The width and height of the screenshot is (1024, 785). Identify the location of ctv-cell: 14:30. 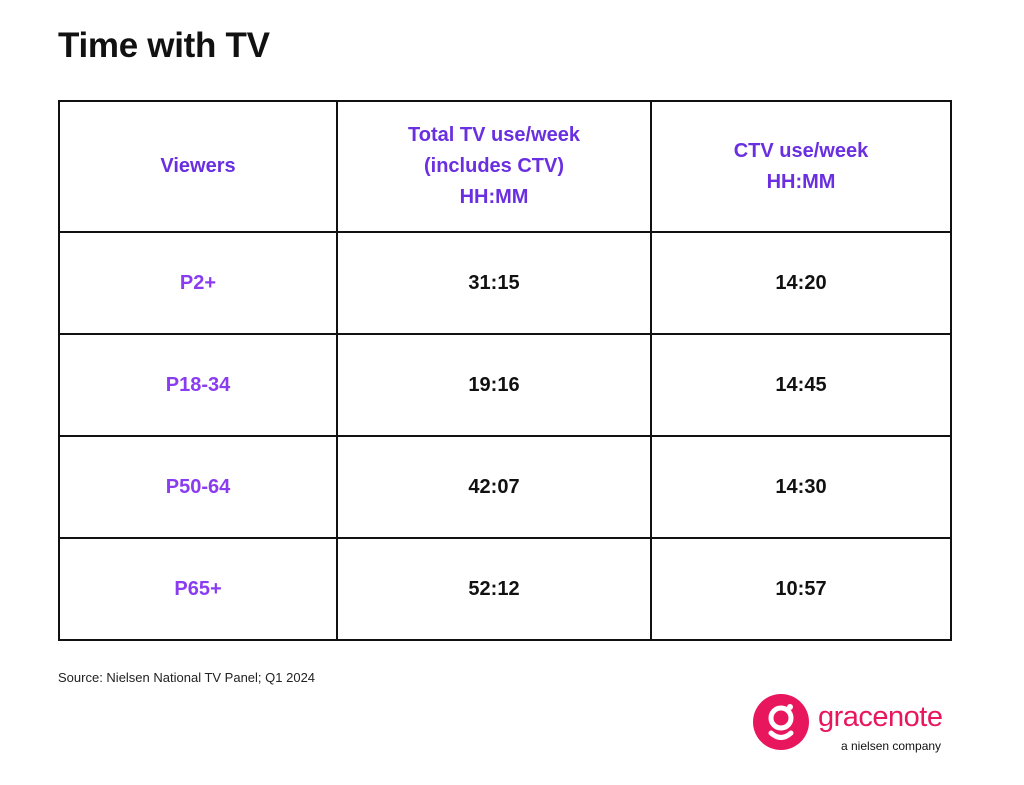
(801, 487).